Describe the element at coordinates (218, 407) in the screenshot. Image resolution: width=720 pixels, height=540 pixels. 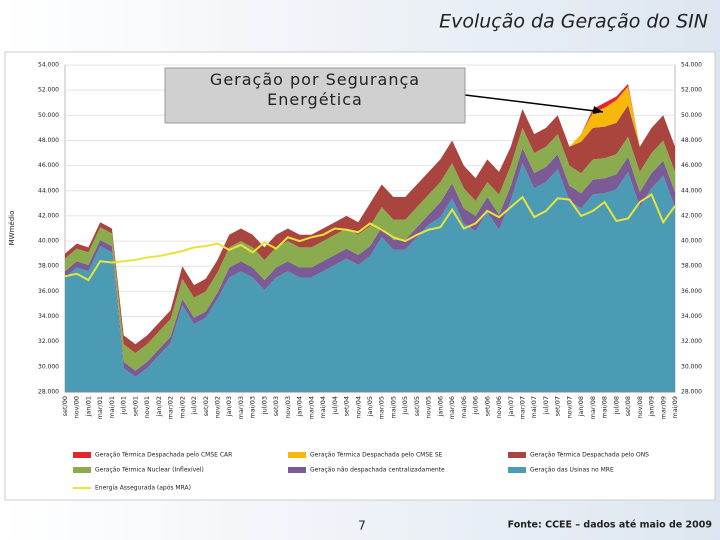
I see `x-tick-label: nov/02` at that location.